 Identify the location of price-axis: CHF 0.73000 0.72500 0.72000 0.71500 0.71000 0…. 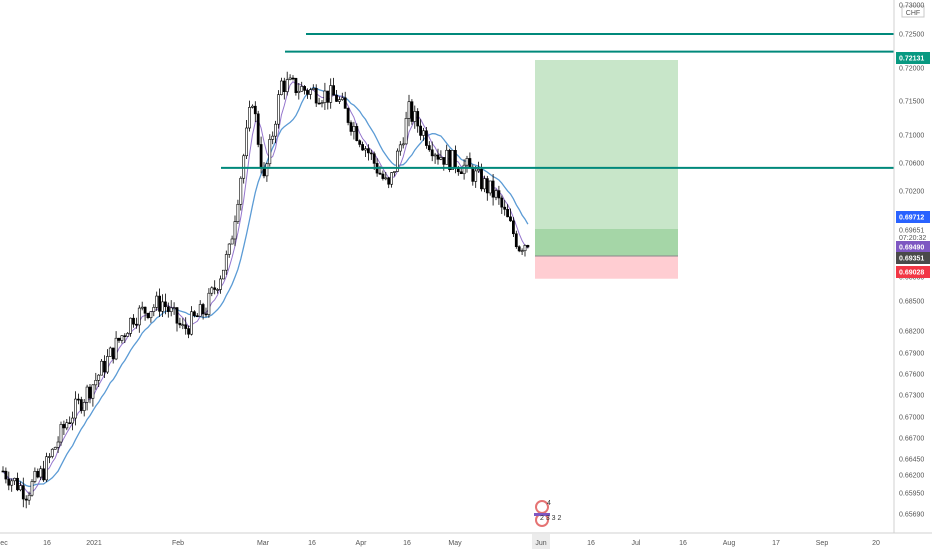
(913, 261).